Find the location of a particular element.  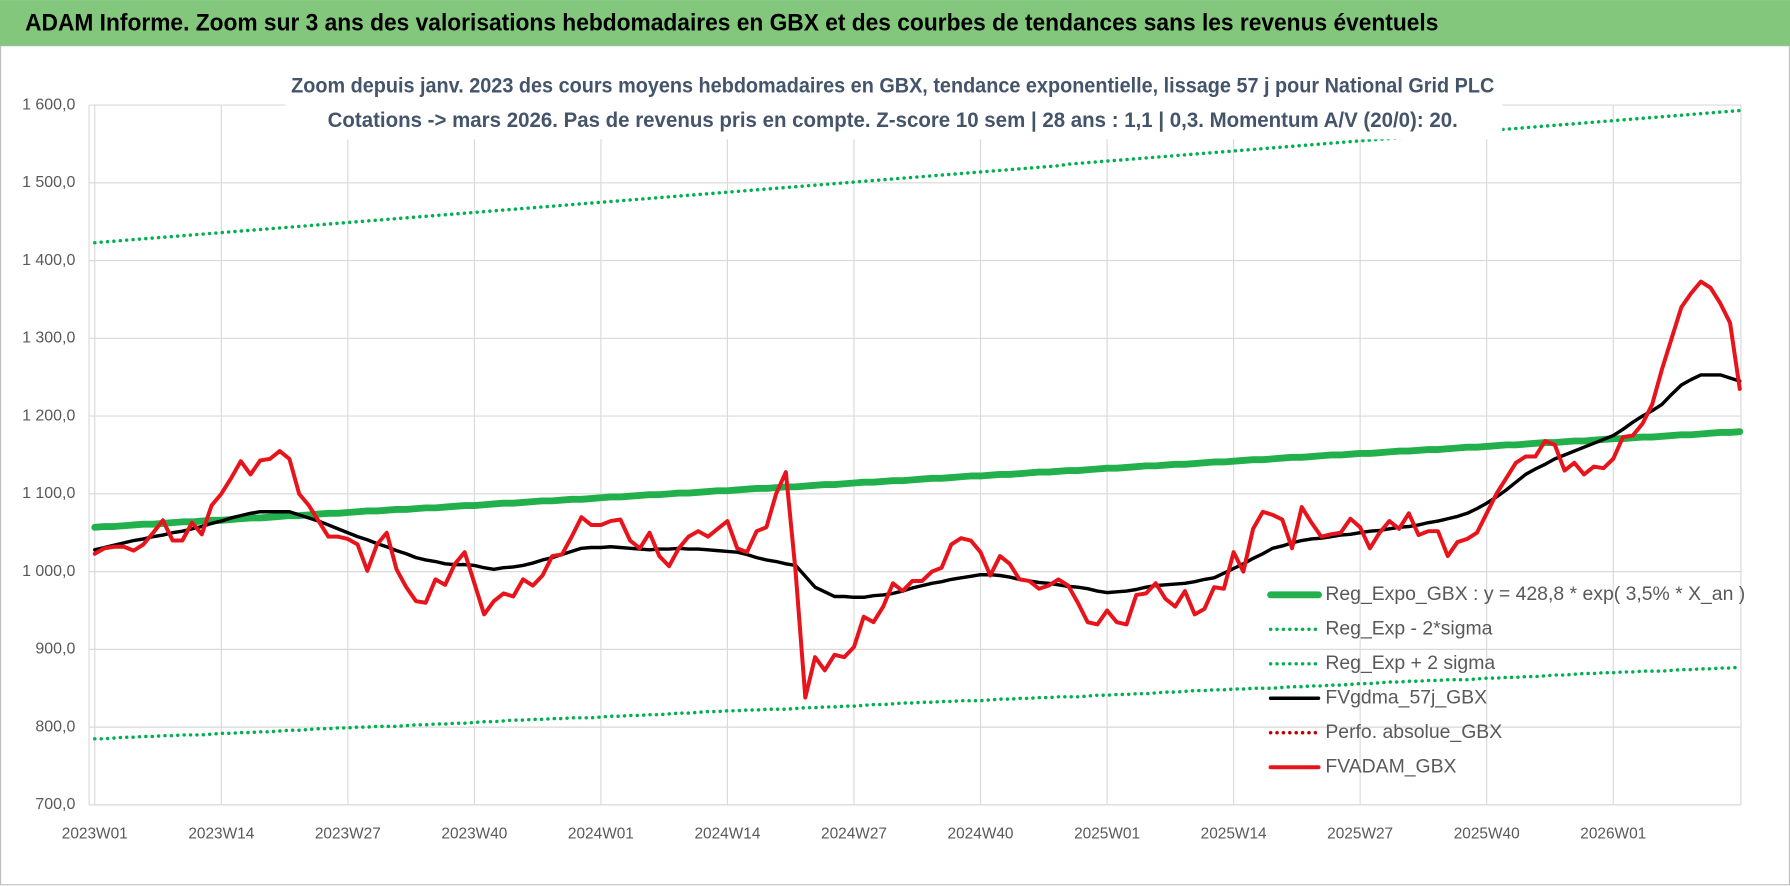

header-bar is located at coordinates (895, 23).